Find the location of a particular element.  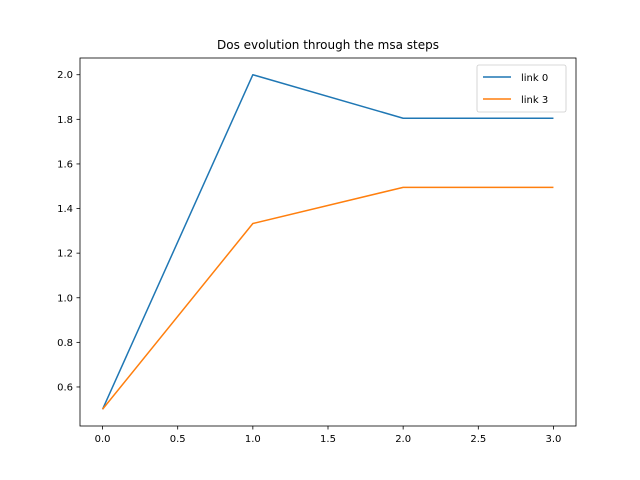

x-tick-label: 0.5 is located at coordinates (178, 439).